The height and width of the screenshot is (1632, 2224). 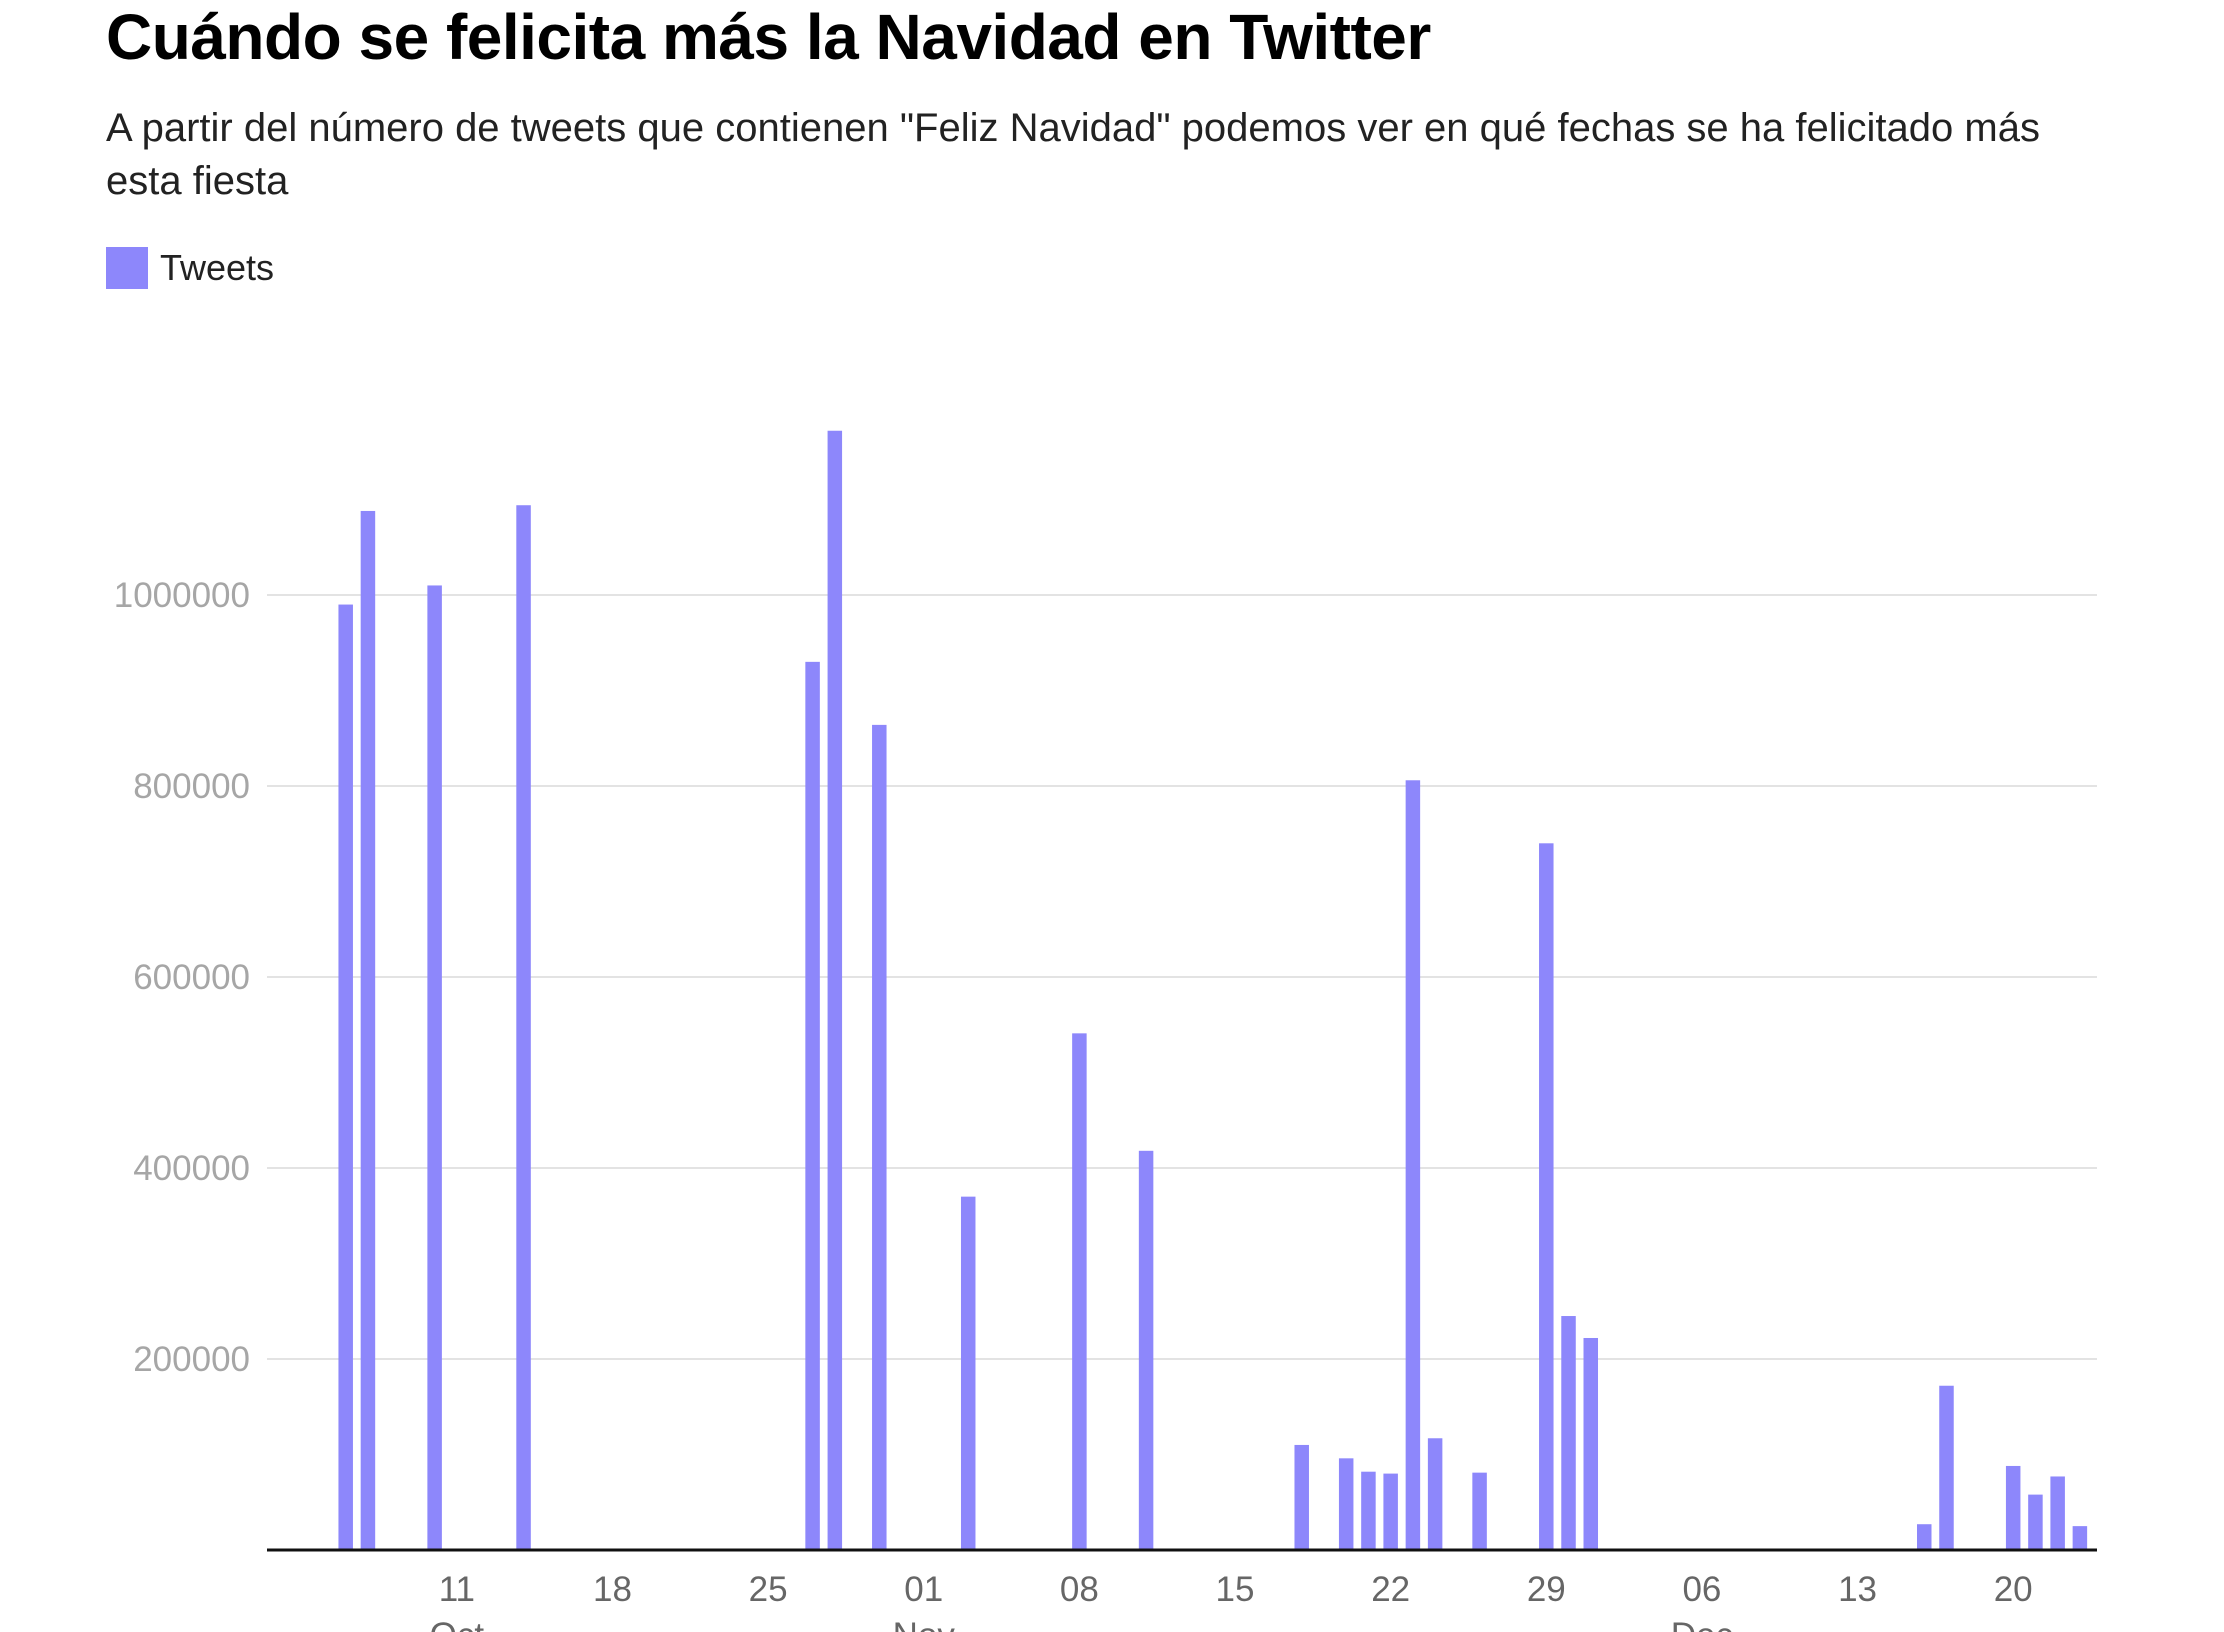 What do you see at coordinates (1546, 1589) in the screenshot?
I see `x-tick-label: 29` at bounding box center [1546, 1589].